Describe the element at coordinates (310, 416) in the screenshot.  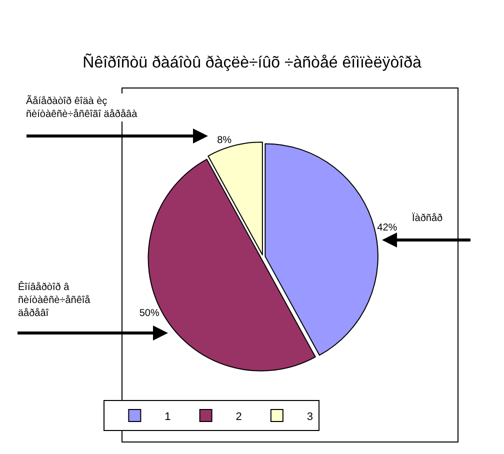
I see `legend-label: 3` at that location.